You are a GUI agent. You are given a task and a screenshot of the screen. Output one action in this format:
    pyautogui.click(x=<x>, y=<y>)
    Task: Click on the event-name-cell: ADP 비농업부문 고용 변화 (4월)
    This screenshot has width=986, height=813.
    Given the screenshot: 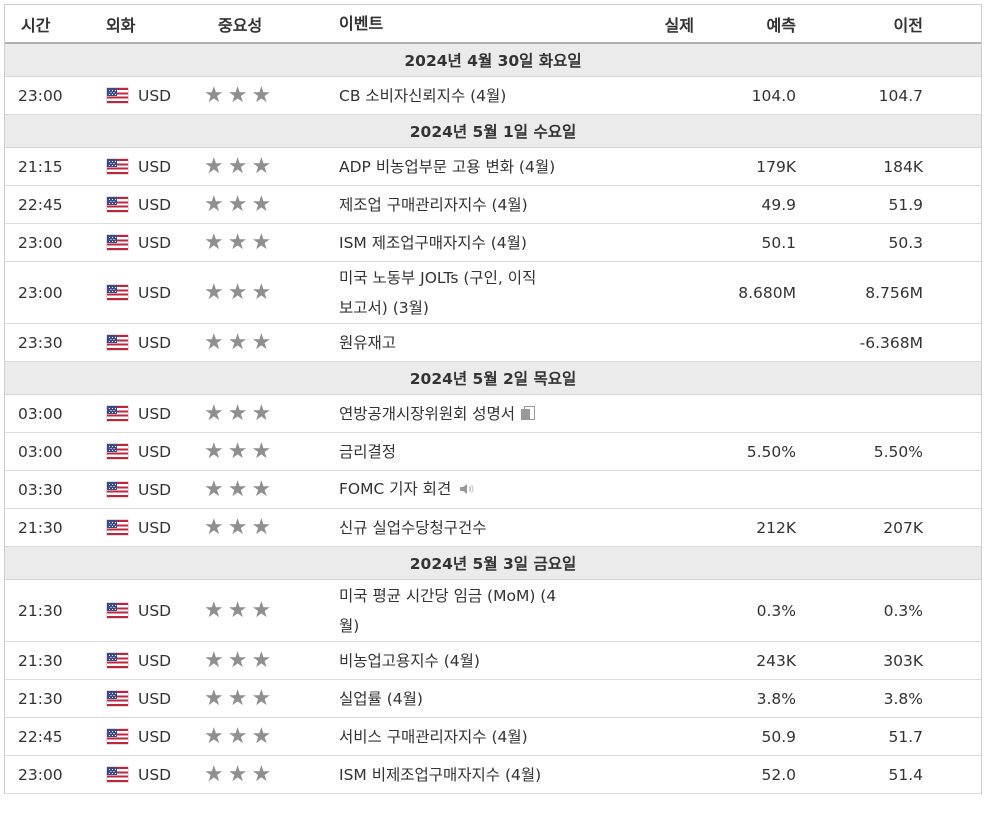 What is the action you would take?
    pyautogui.click(x=474, y=166)
    